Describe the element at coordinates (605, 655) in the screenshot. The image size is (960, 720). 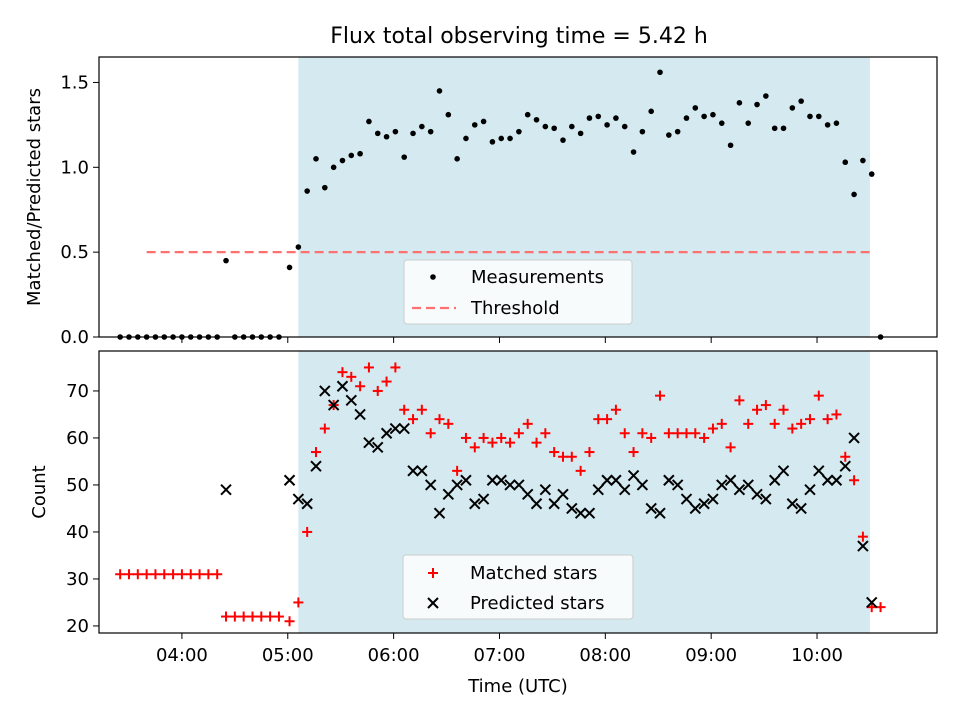
I see `x-tick-label: 08:00` at that location.